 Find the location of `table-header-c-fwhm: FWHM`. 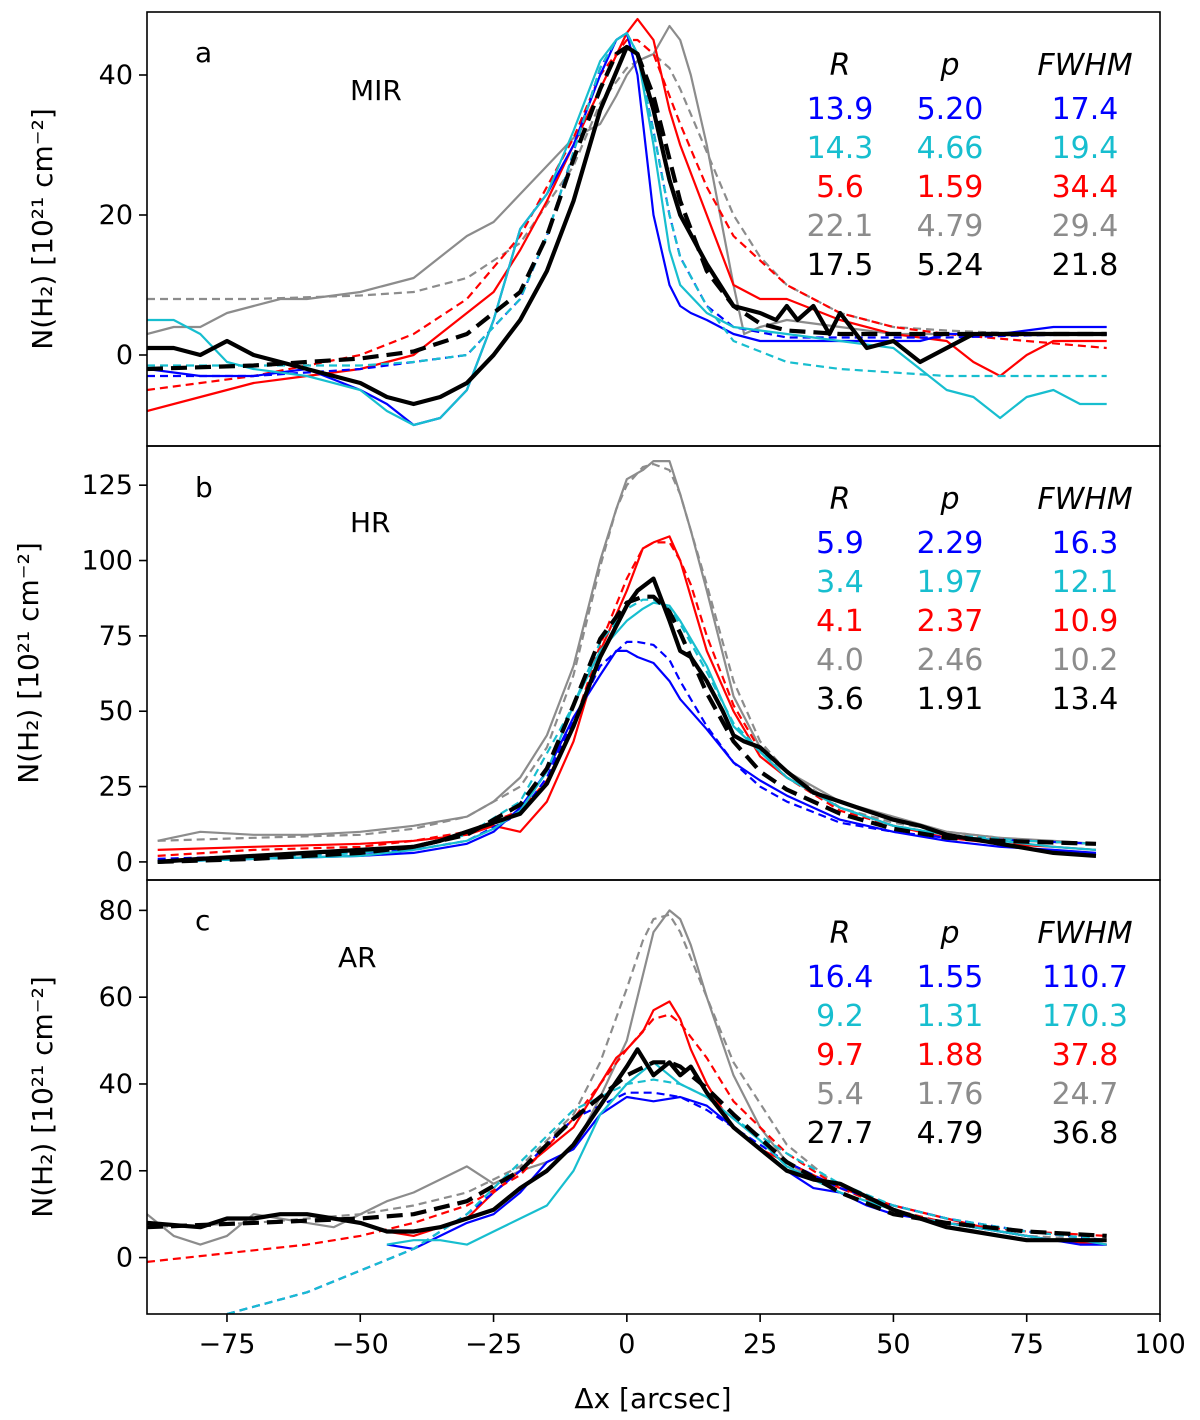

table-header-c-fwhm: FWHM is located at coordinates (1084, 933).